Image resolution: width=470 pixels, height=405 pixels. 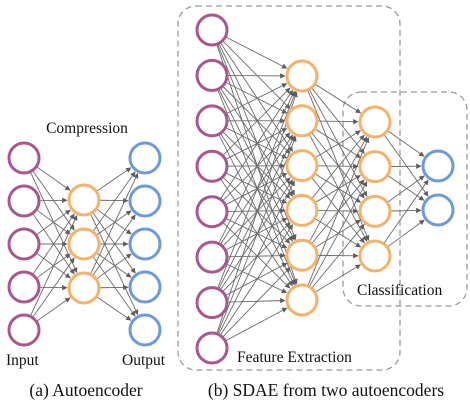 I want to click on classification-box, so click(x=405, y=199).